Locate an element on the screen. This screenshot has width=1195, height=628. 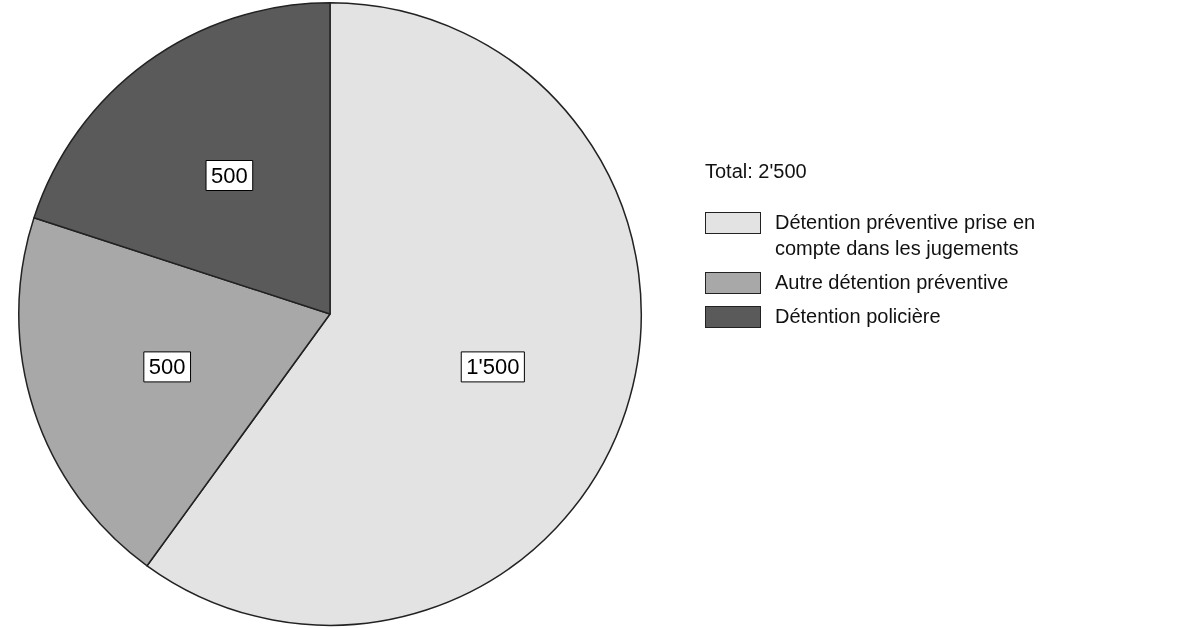
data-label: 1'500 is located at coordinates (493, 366).